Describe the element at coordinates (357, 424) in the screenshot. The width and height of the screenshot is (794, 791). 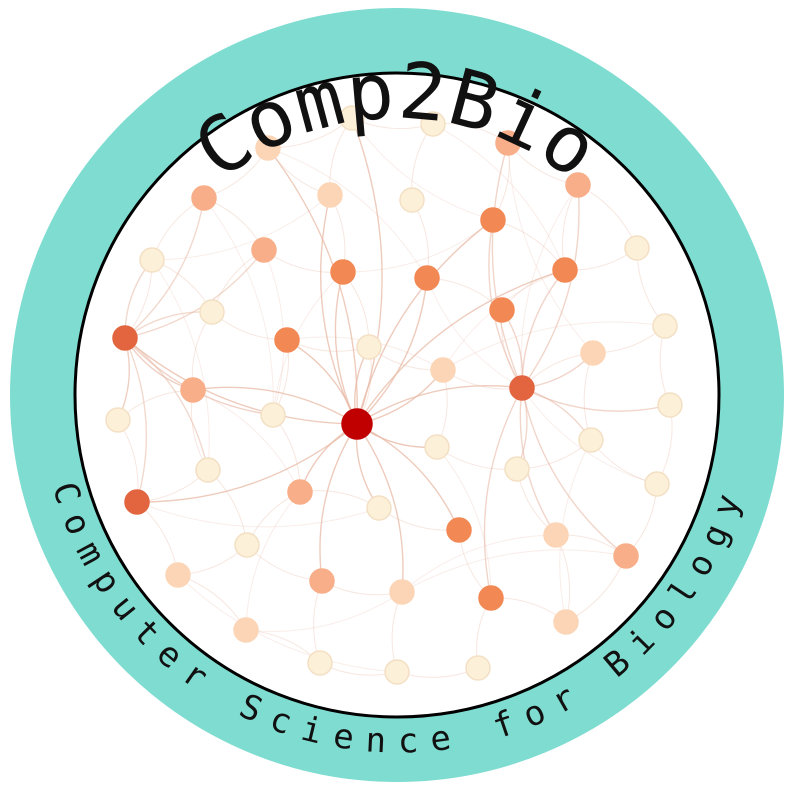
I see `network-hub-node` at that location.